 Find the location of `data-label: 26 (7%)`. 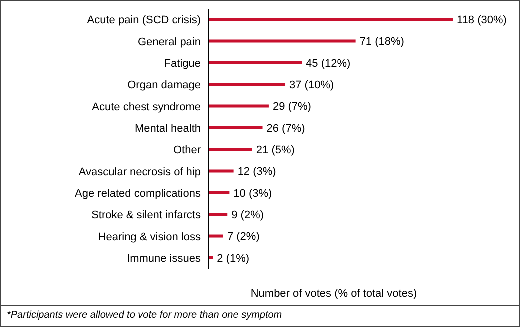

data-label: 26 (7%) is located at coordinates (286, 128).